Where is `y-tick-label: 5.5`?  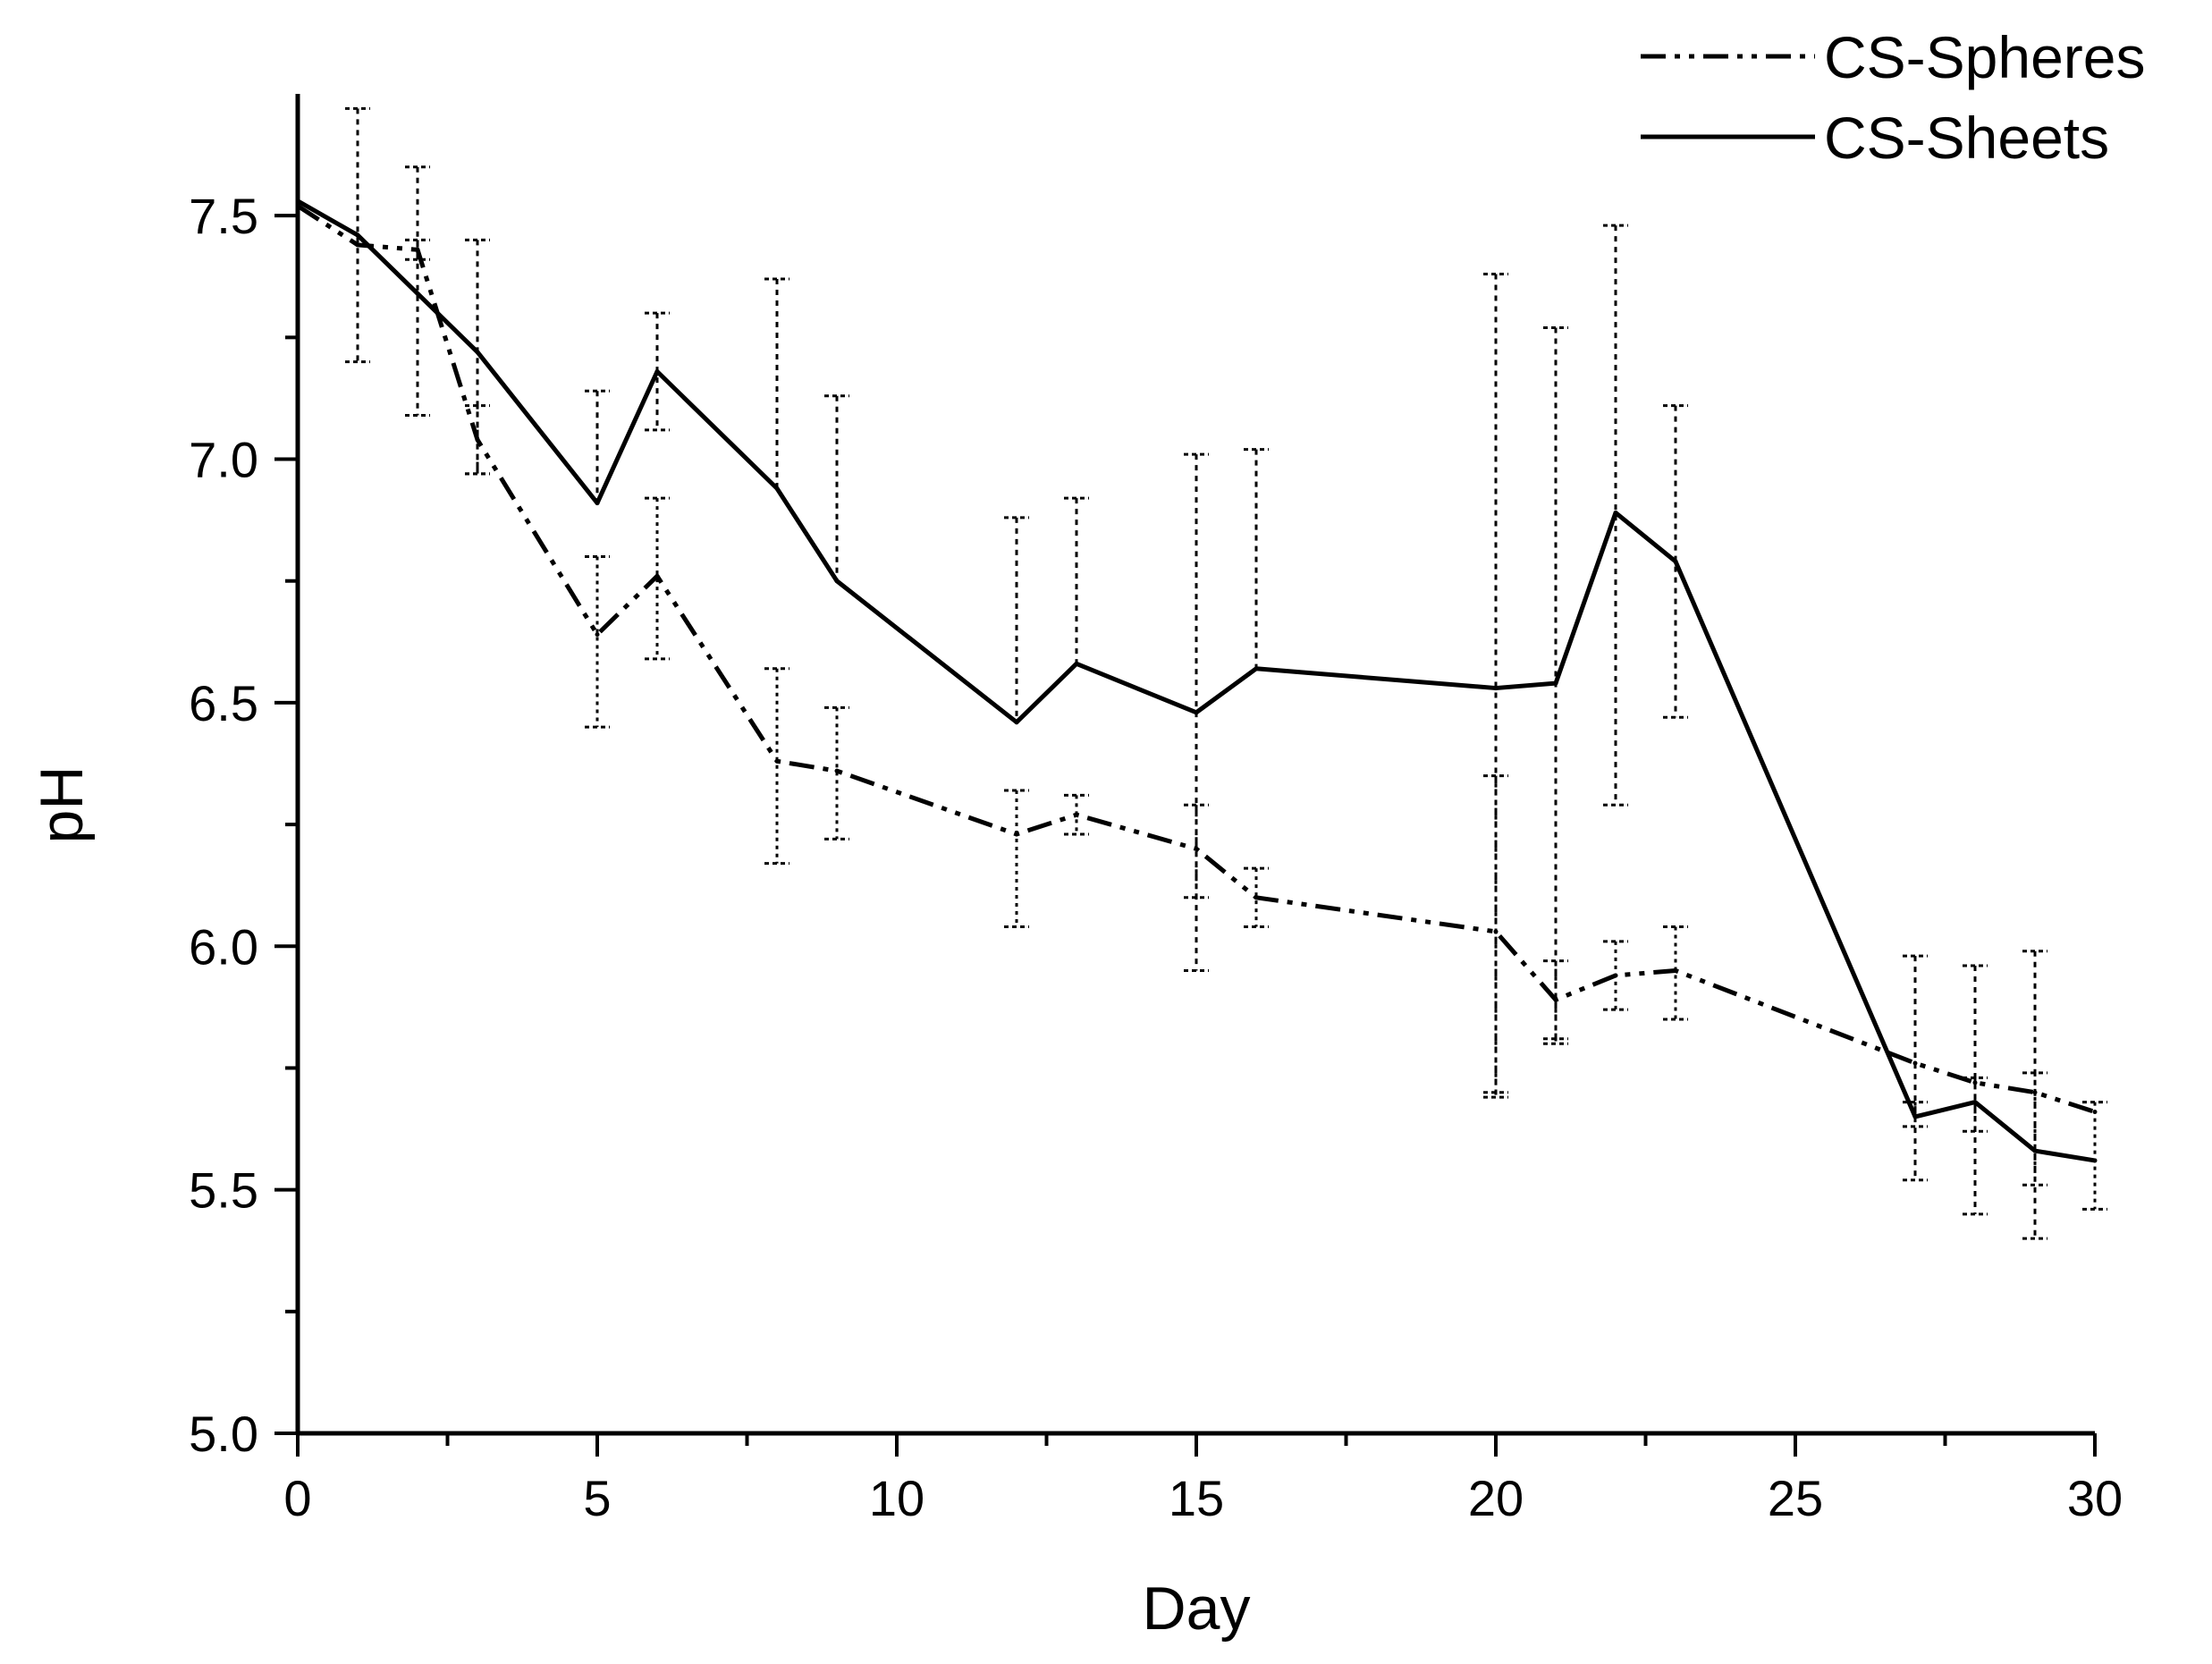 y-tick-label: 5.5 is located at coordinates (223, 1190).